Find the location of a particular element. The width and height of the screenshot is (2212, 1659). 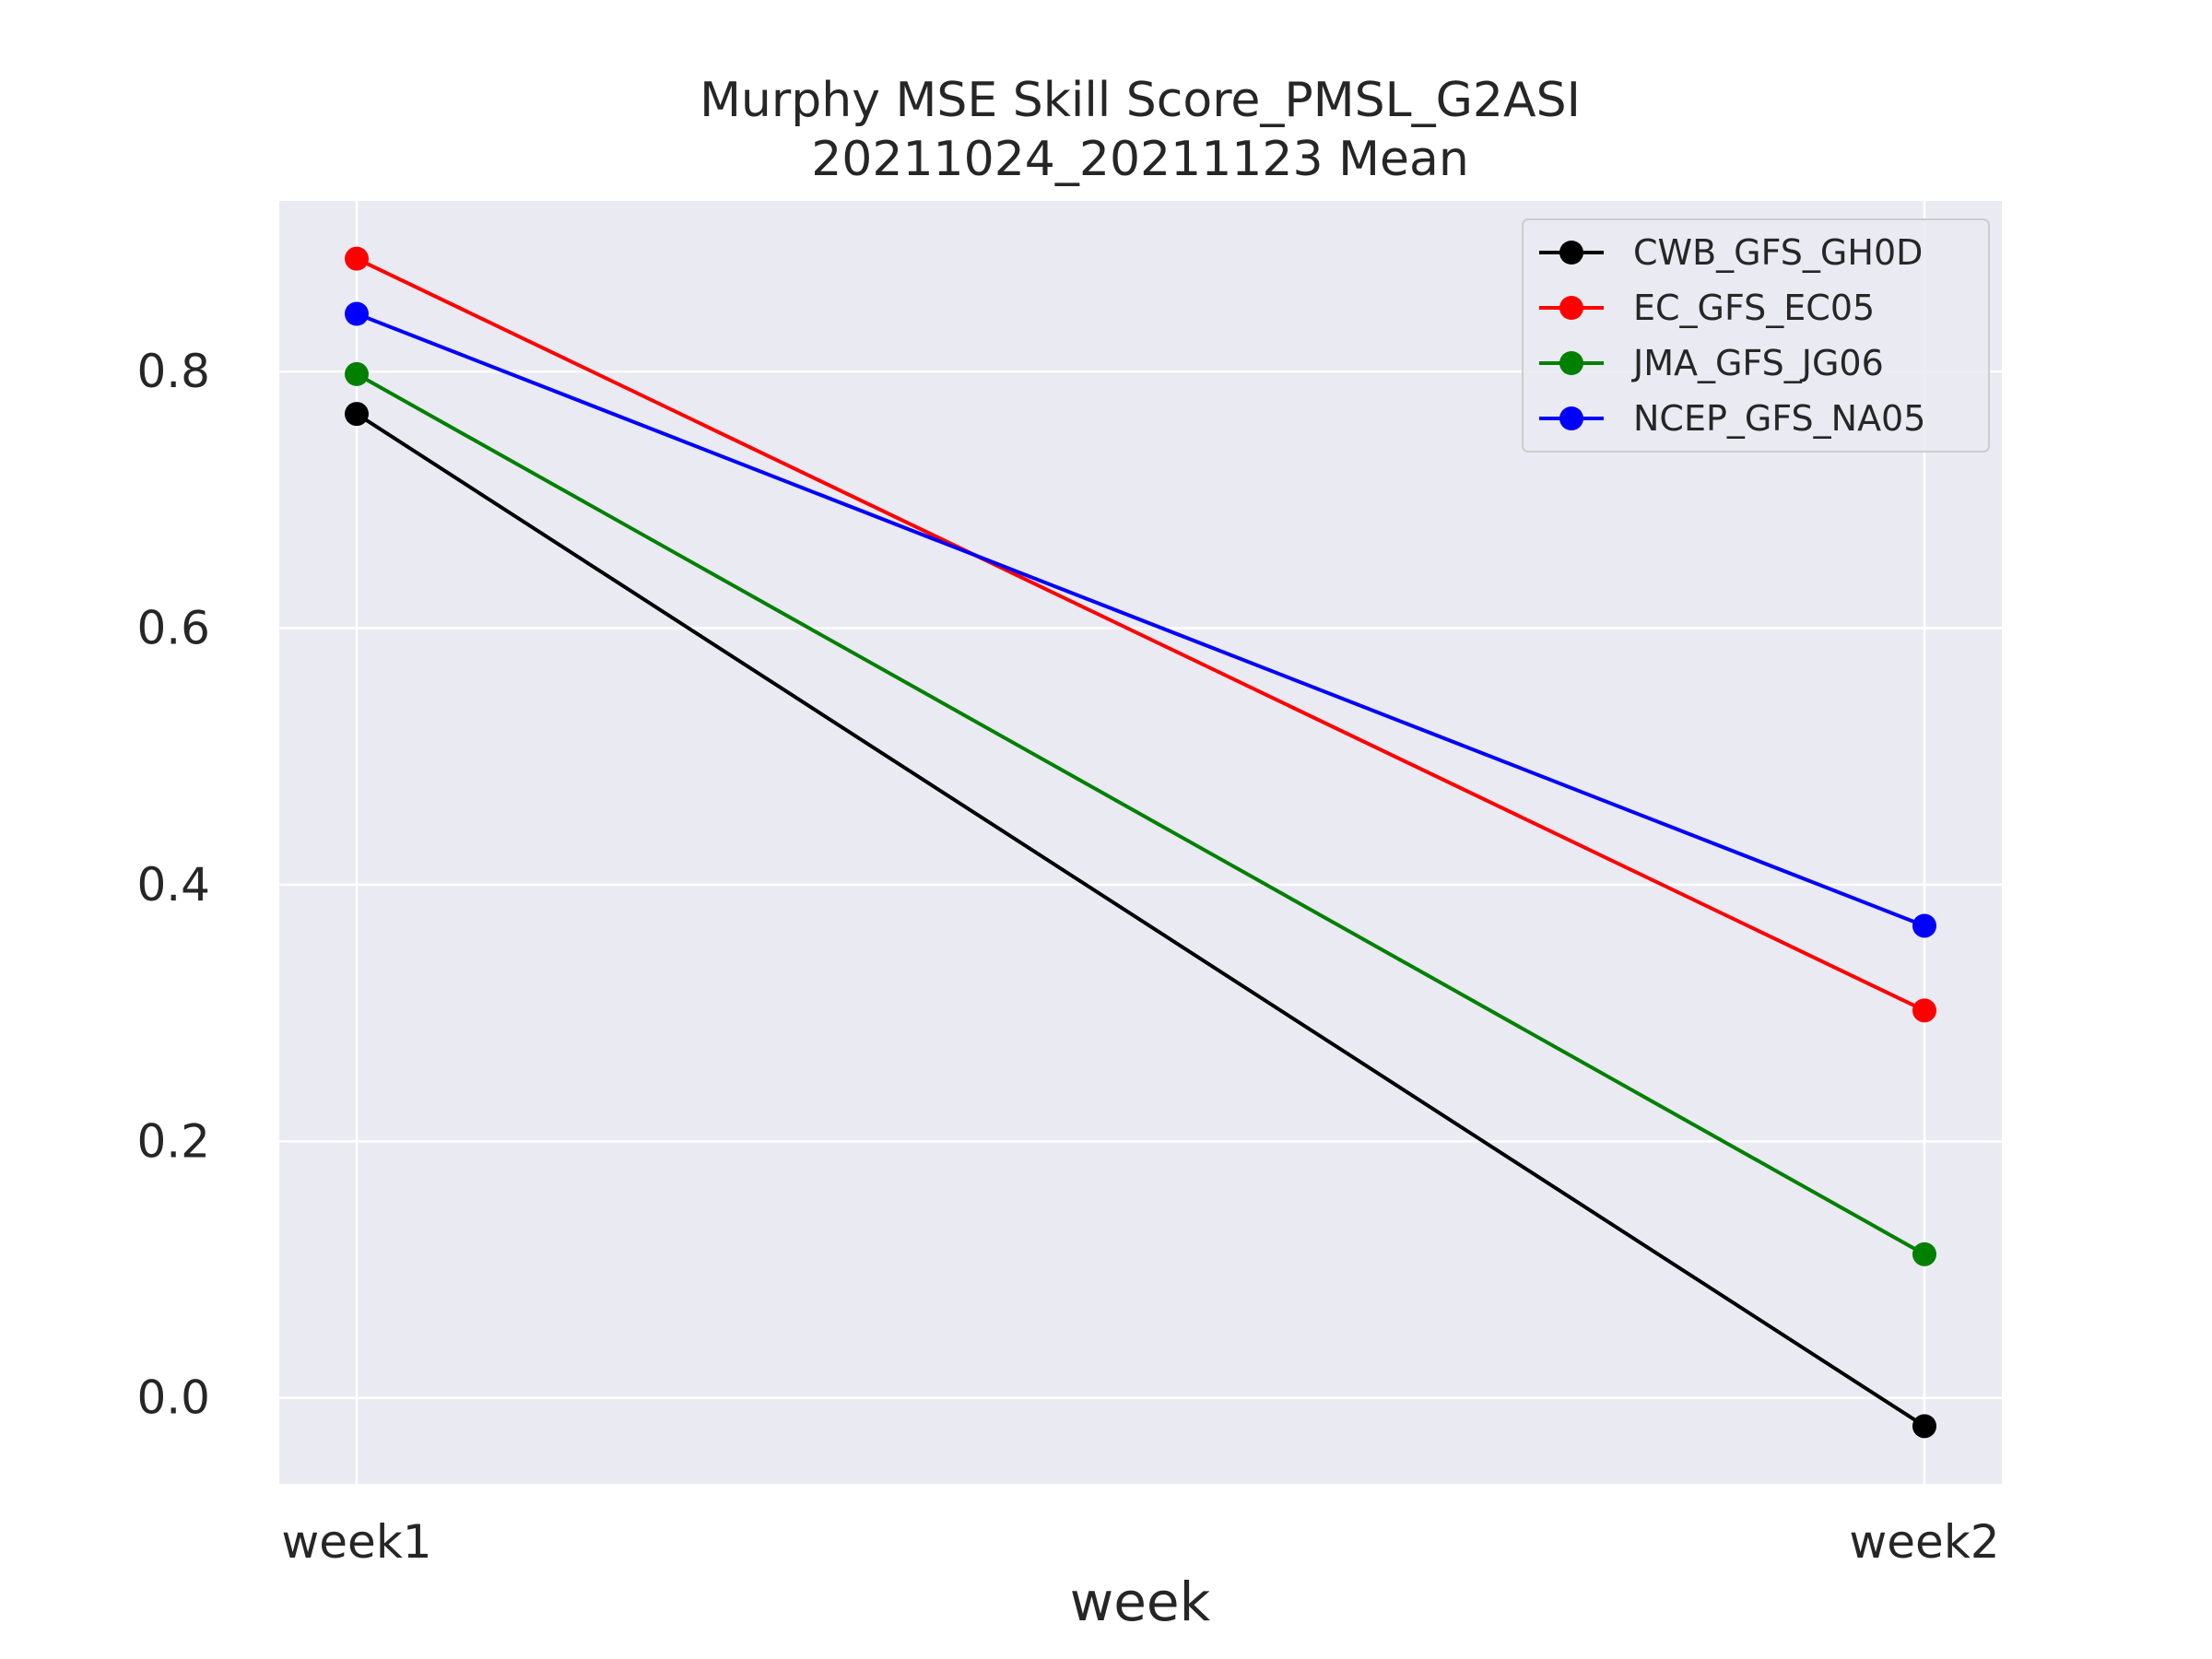

y-tick-label: 0.4 is located at coordinates (173, 885).